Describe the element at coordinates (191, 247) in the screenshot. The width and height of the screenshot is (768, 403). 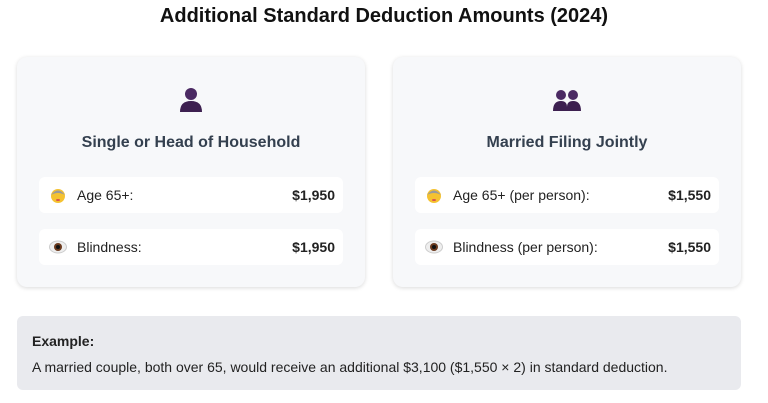
I see `row-blindness: Blindness: $1,950` at that location.